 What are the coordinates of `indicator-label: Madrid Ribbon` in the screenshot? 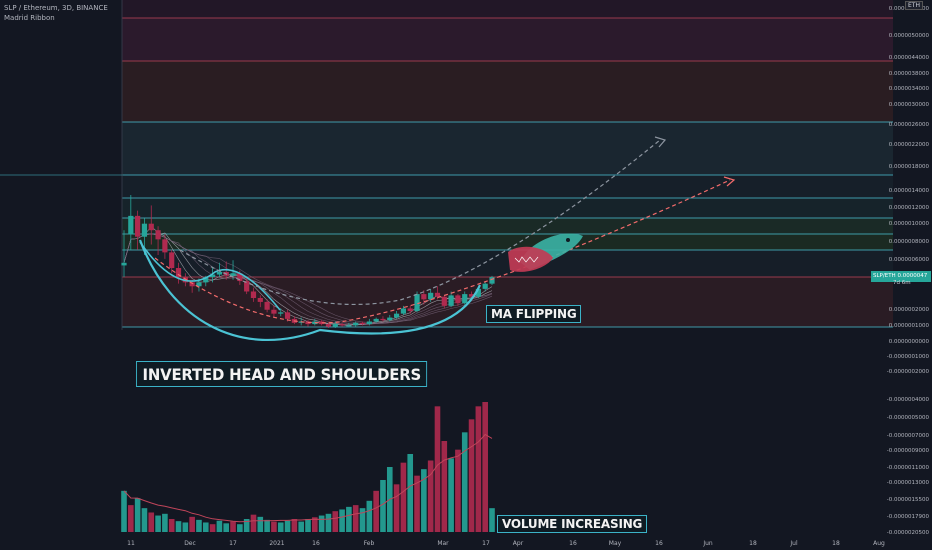 It's located at (29, 18).